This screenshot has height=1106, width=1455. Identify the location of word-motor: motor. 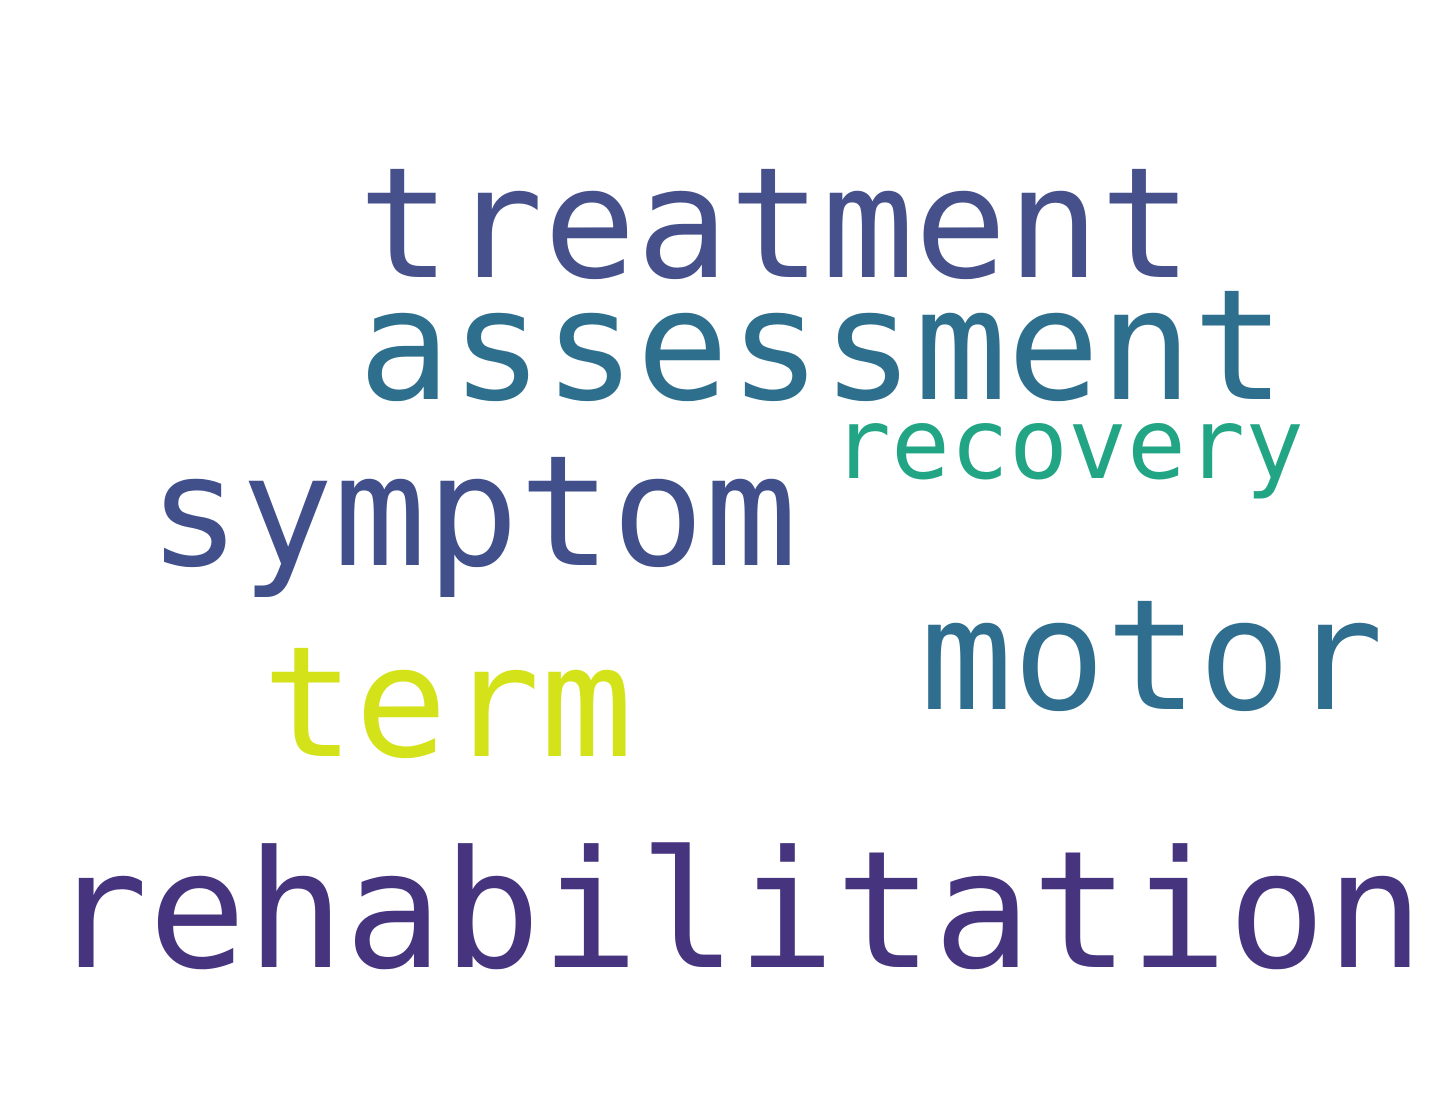
(1152, 656).